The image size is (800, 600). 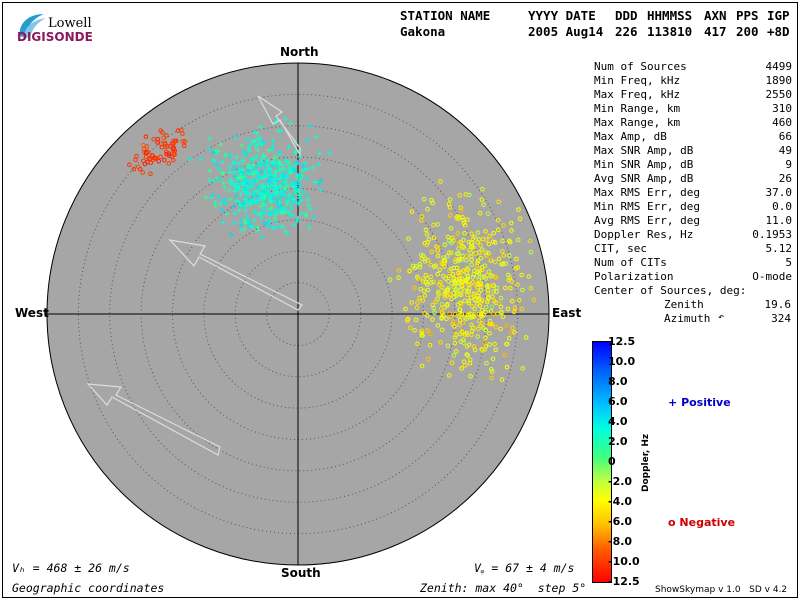 What do you see at coordinates (693, 277) in the screenshot?
I see `stat-row: Polarization O-mode` at bounding box center [693, 277].